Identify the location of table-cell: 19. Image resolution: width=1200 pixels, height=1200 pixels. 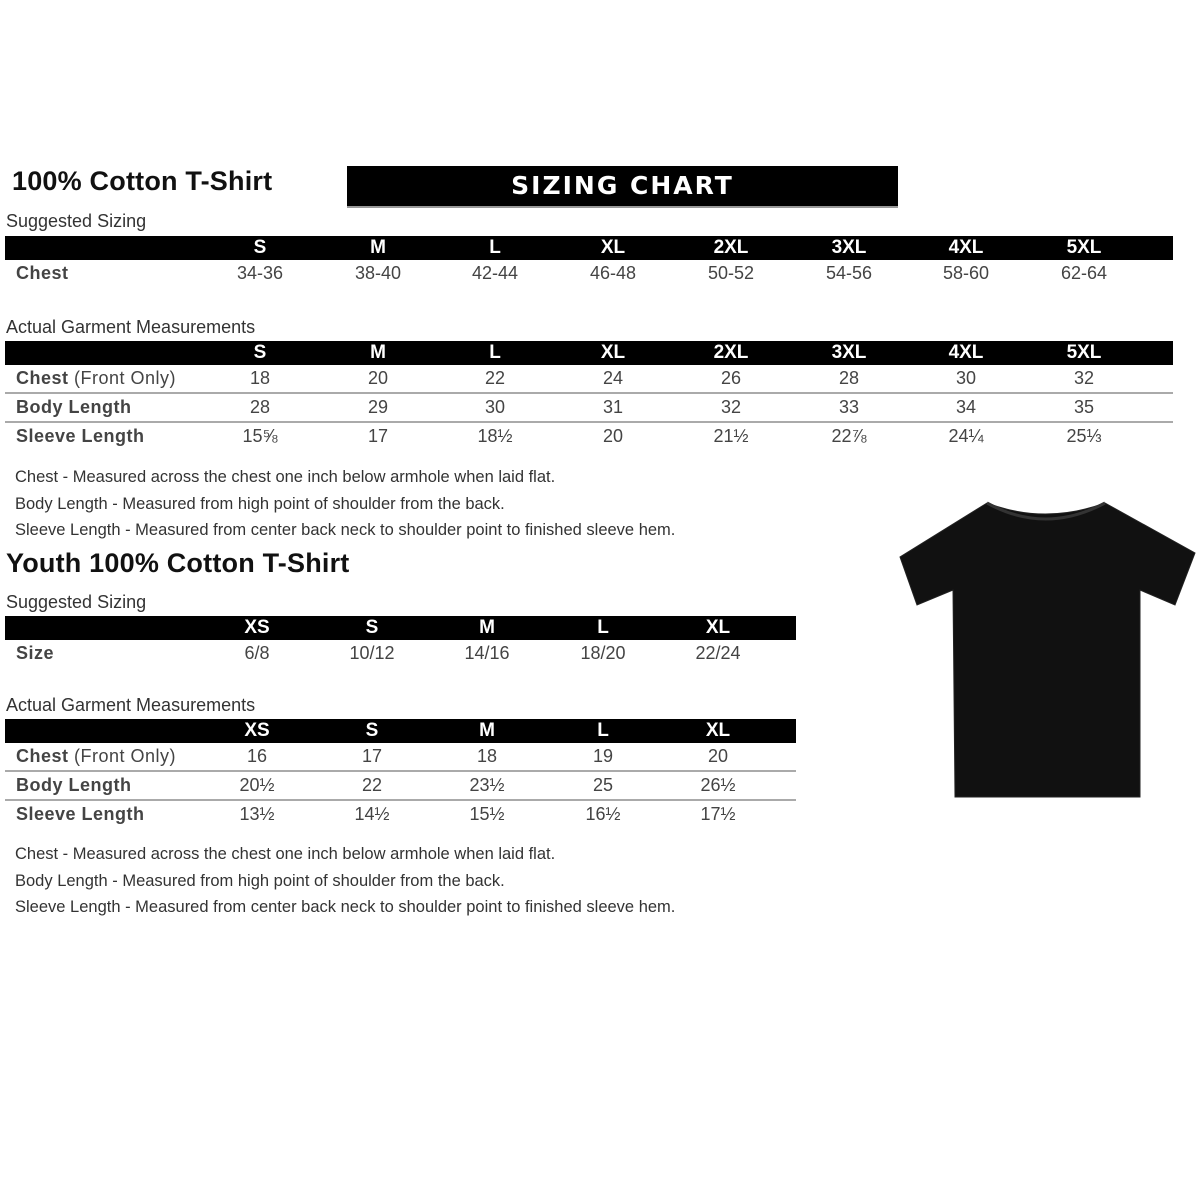
(603, 756).